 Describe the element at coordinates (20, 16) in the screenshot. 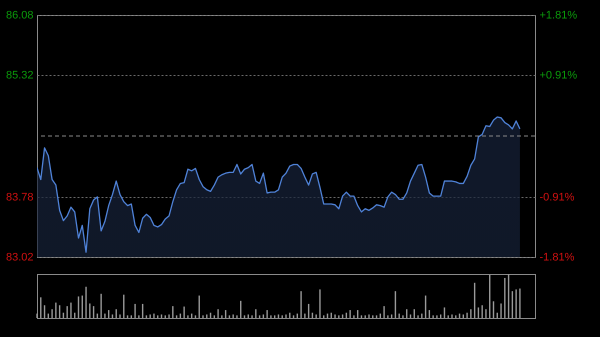

I see `y-tick-label: 86.08` at that location.